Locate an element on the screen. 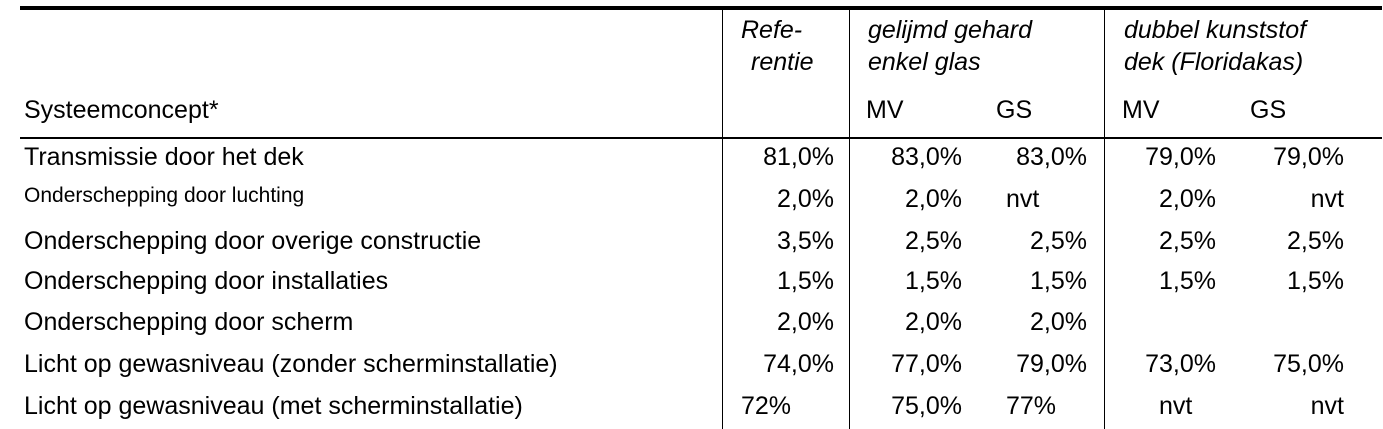  cell-group1-mv: 83,0% is located at coordinates (926, 157).